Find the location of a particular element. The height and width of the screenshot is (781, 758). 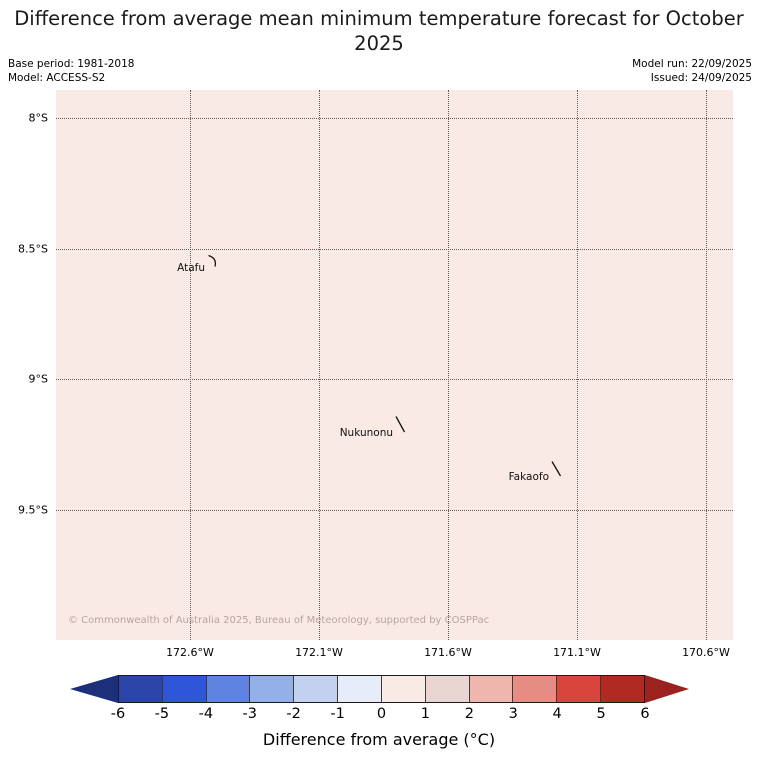

colorbar-tick-5: 5 is located at coordinates (601, 714).